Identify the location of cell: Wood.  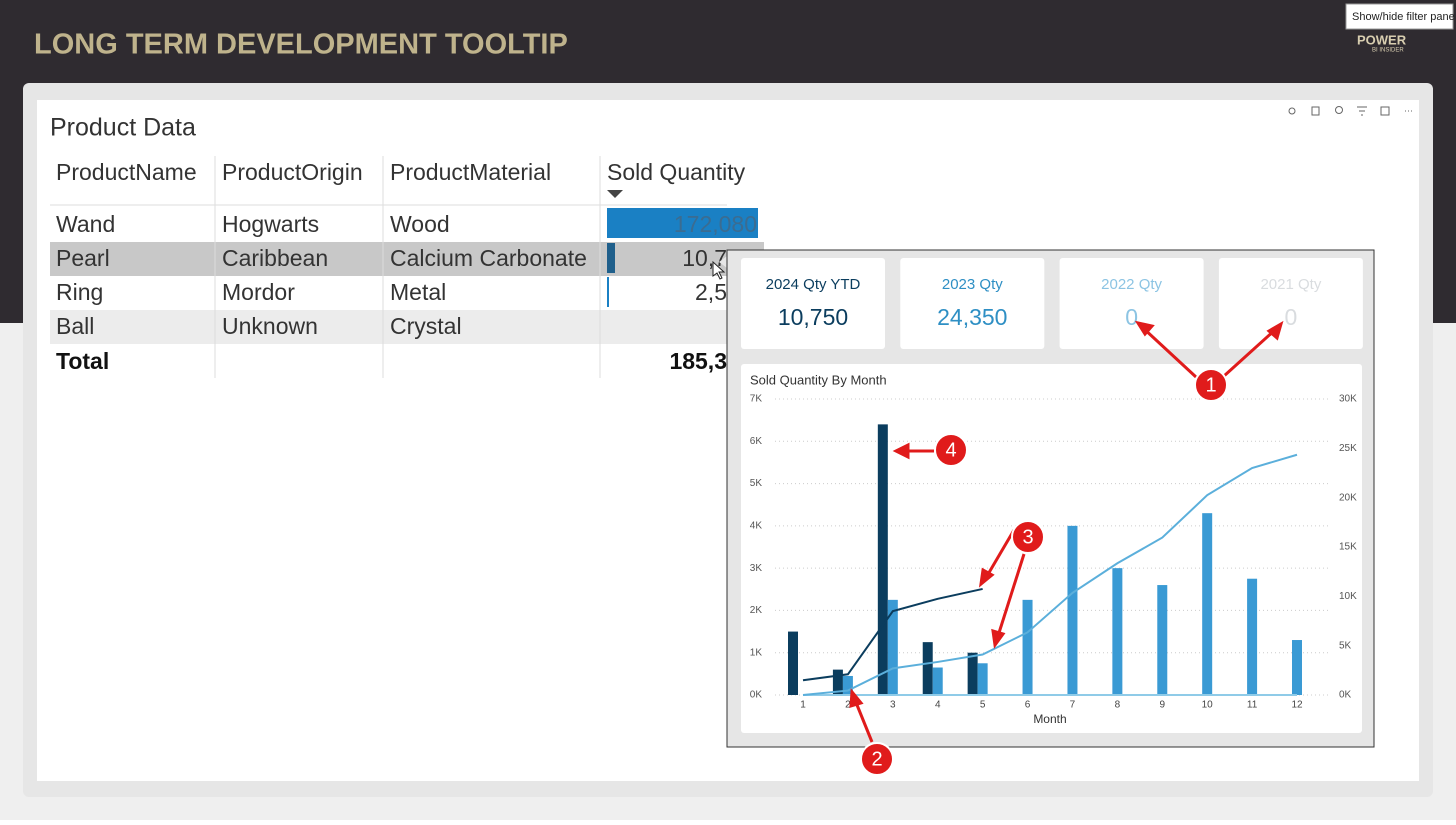
(420, 224).